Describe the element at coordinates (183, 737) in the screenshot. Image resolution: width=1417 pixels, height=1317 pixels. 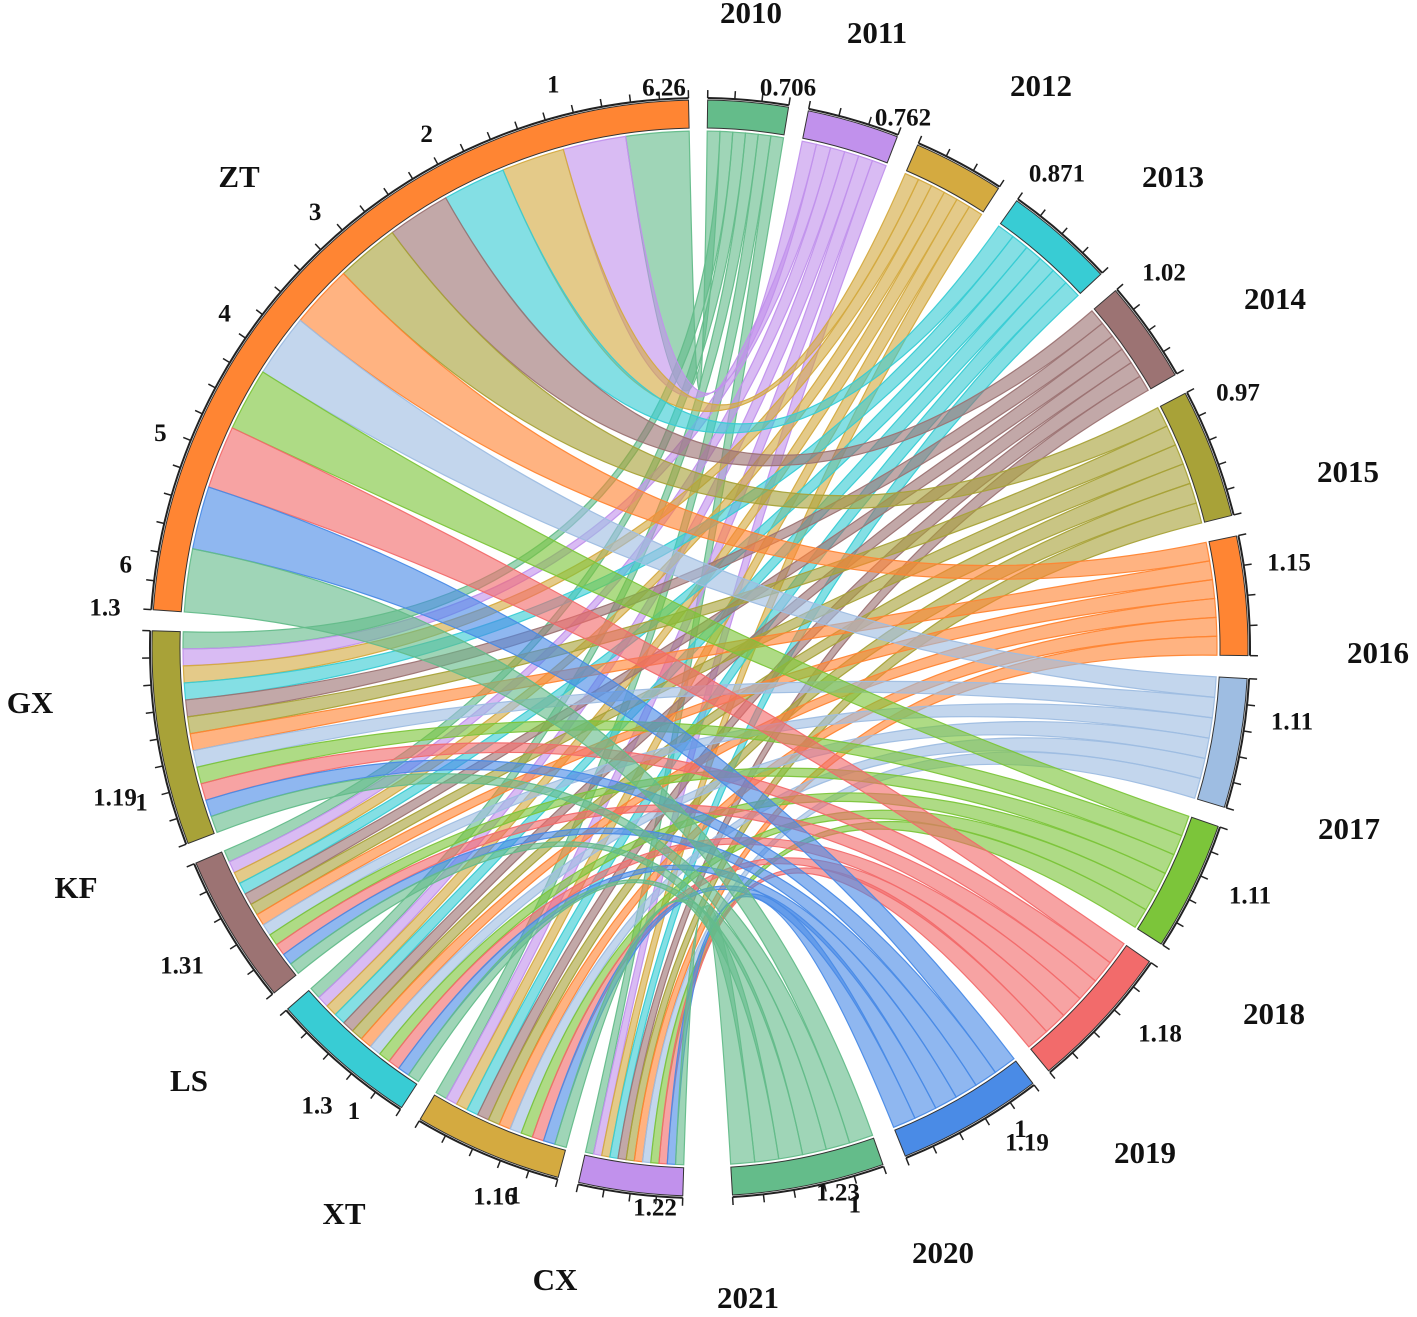
I see `arc-source-gx` at that location.